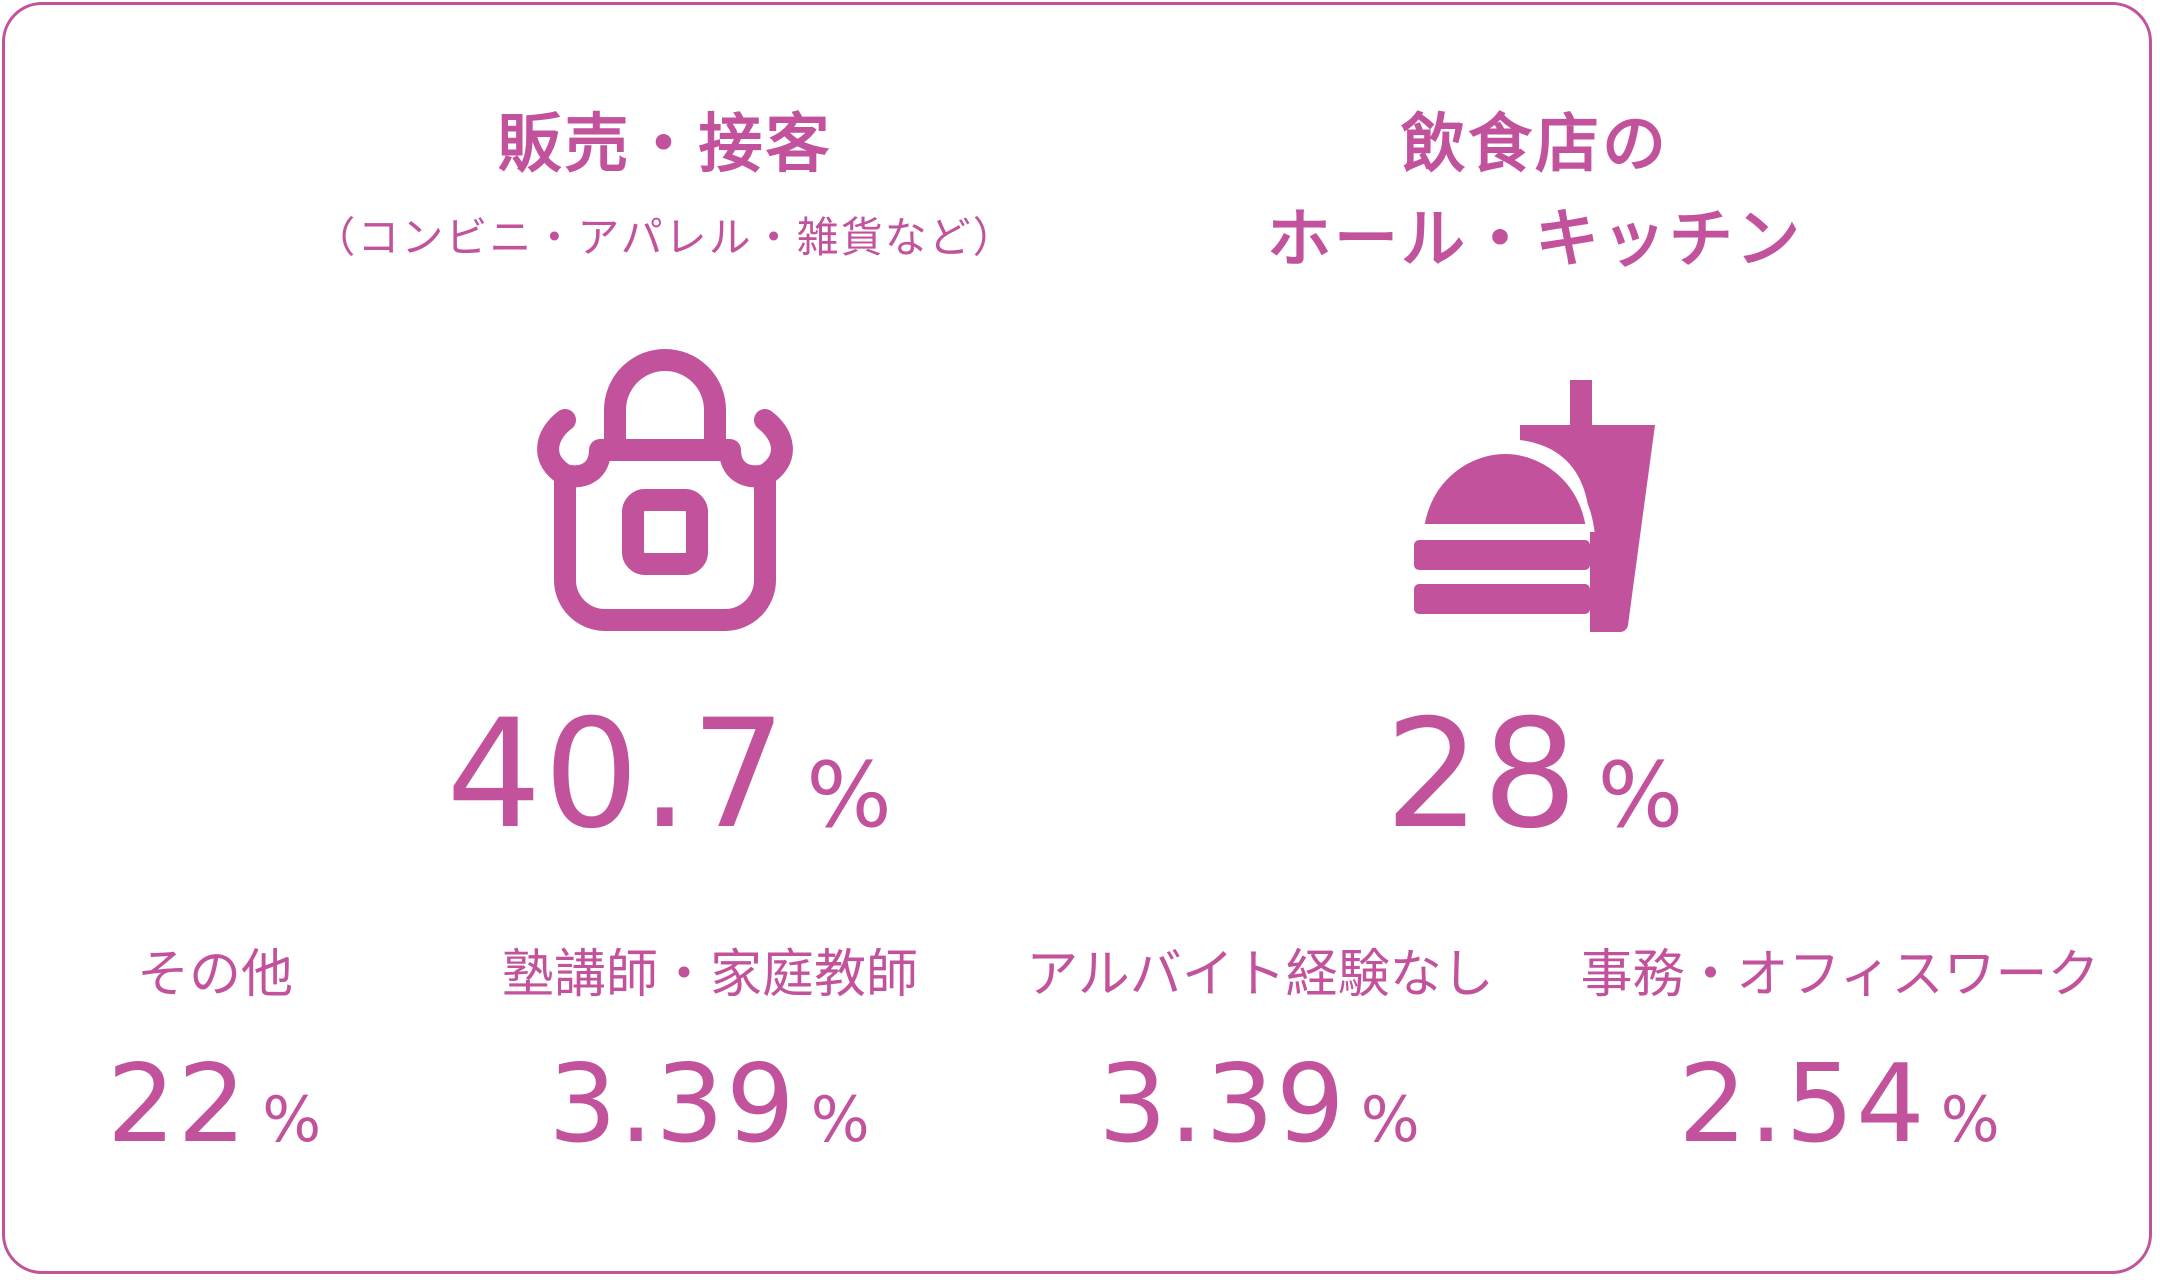 The height and width of the screenshot is (1280, 2160). I want to click on other-value-number: 2.54, so click(1802, 1104).